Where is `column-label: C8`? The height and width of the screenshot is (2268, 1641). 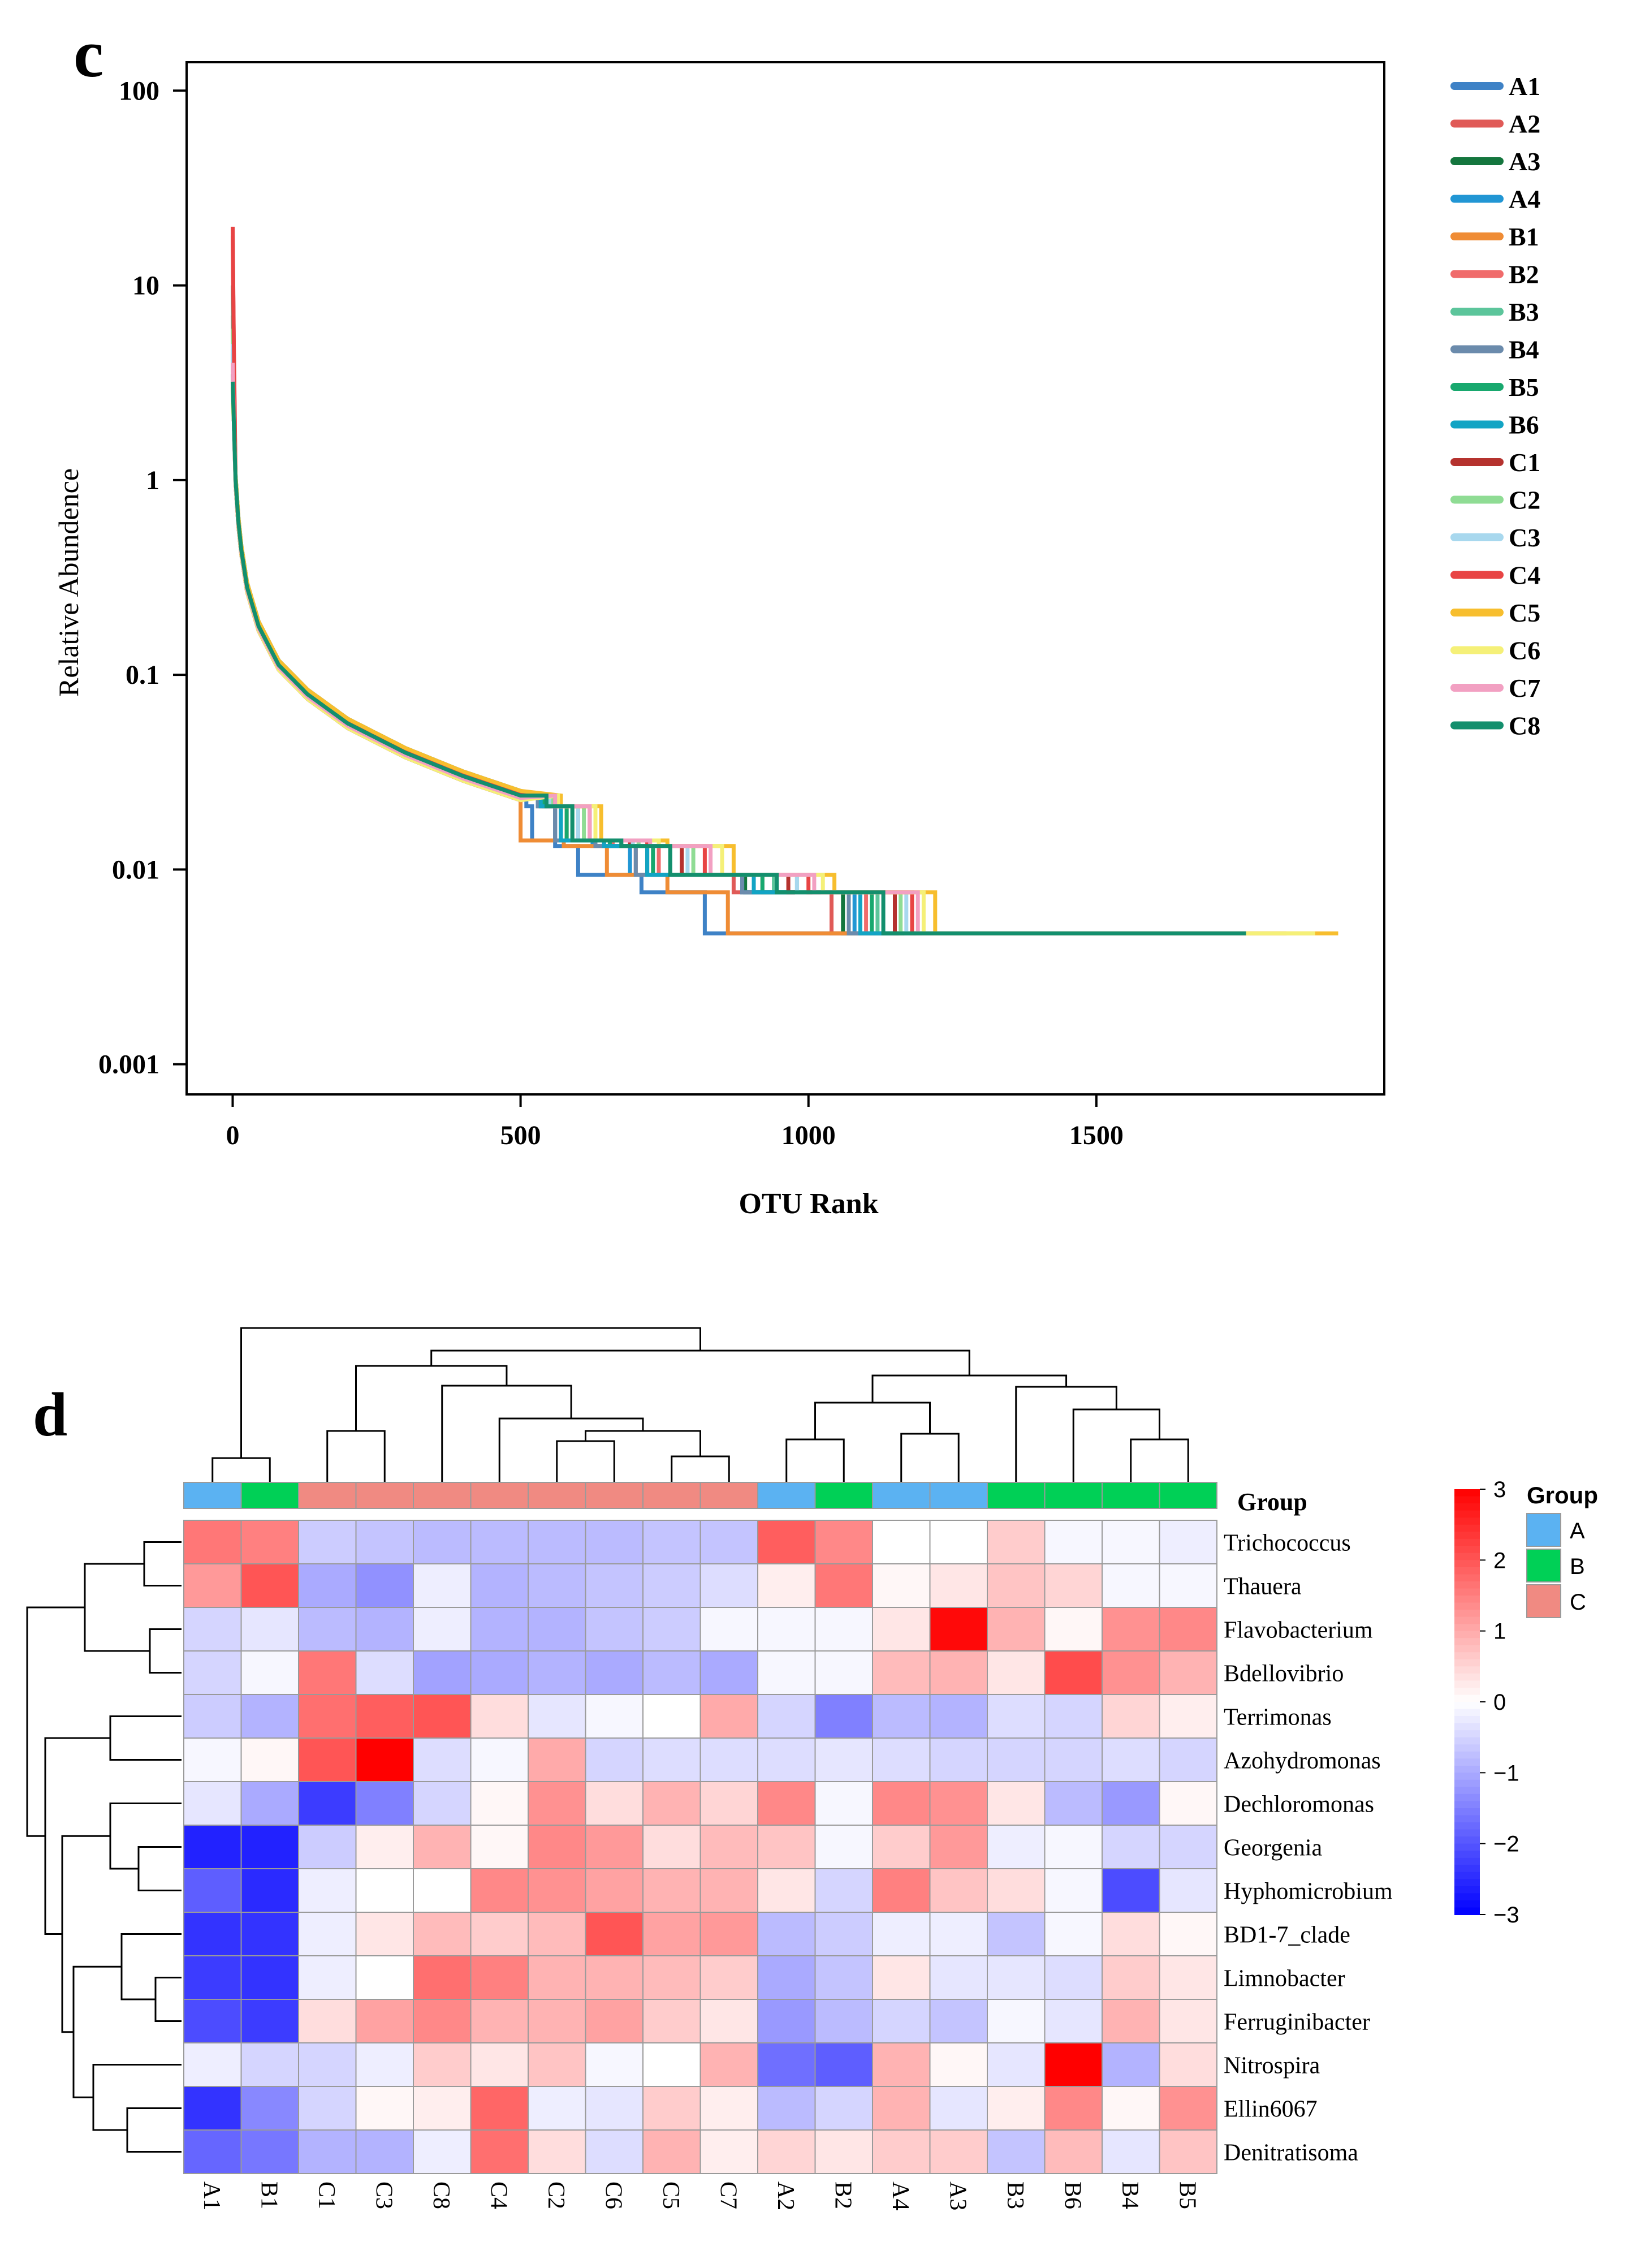
column-label: C8 is located at coordinates (441, 2195).